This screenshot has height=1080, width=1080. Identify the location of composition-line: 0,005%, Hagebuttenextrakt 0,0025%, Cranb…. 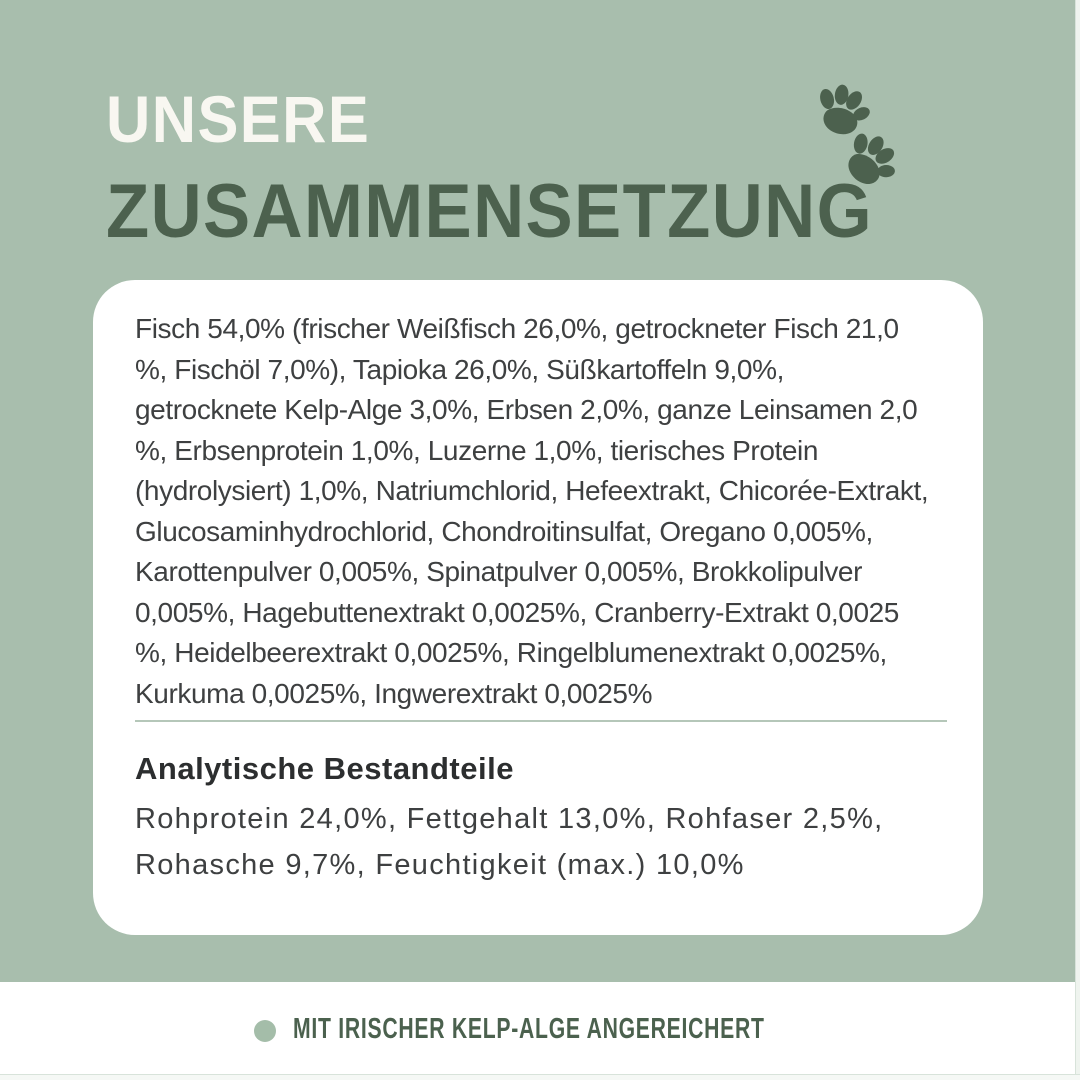
(517, 612).